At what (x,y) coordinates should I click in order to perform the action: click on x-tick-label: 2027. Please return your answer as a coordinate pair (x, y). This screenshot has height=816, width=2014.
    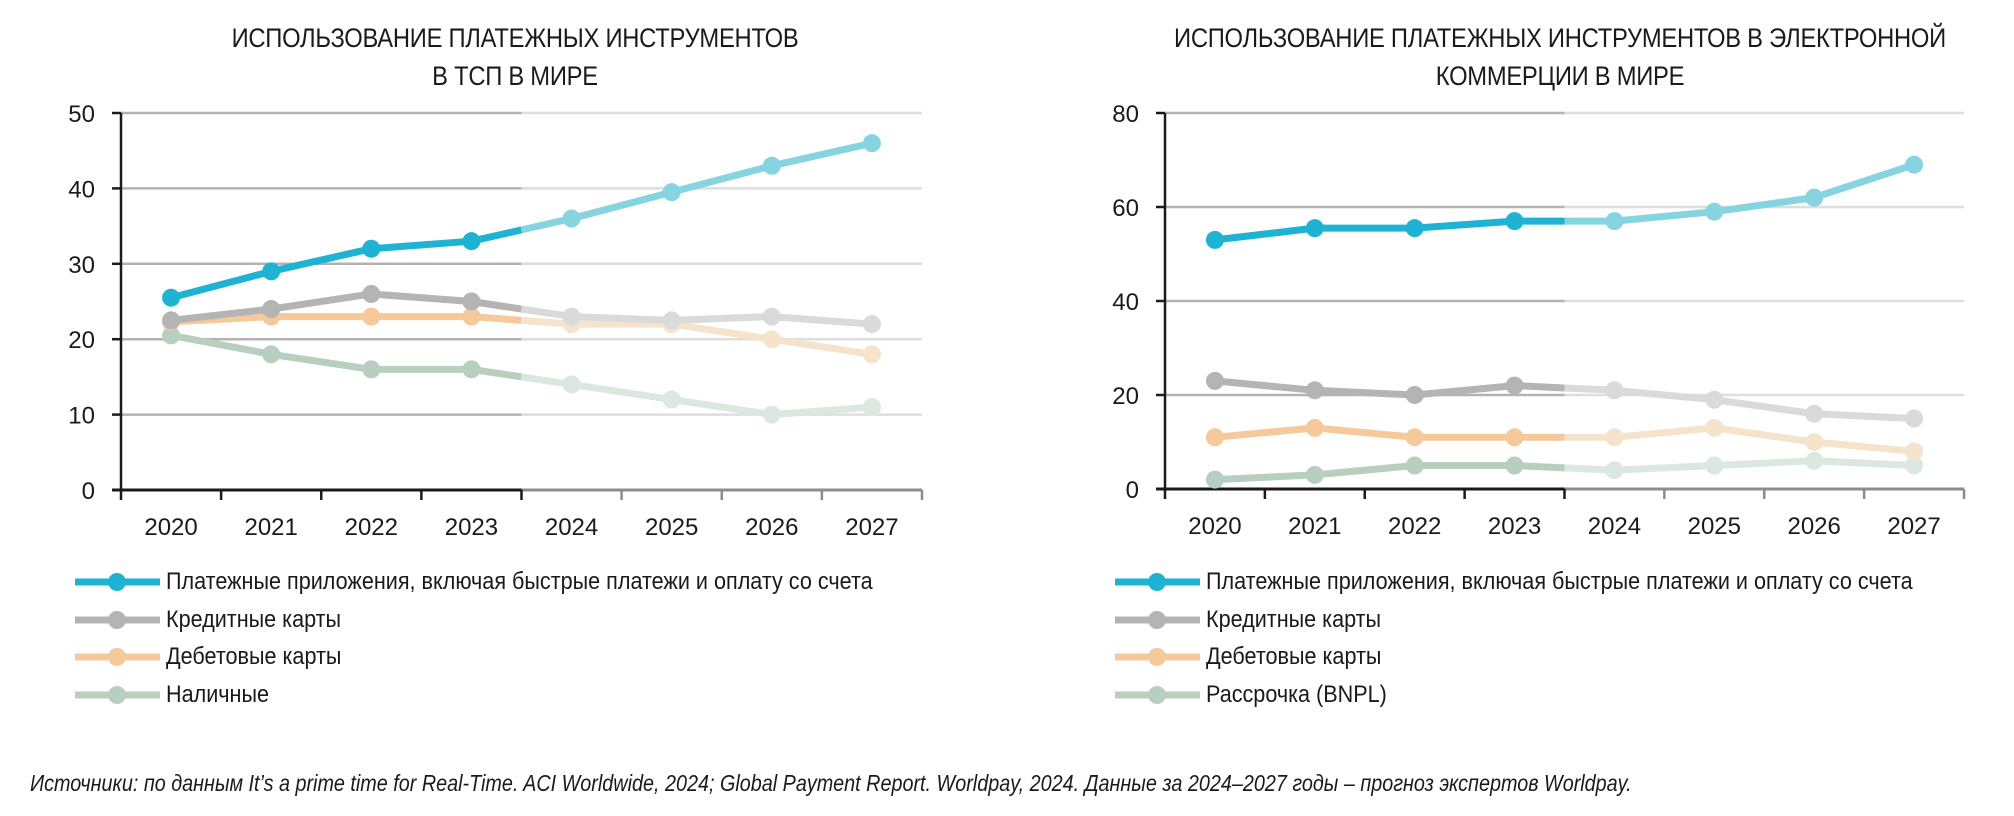
    Looking at the image, I should click on (1913, 526).